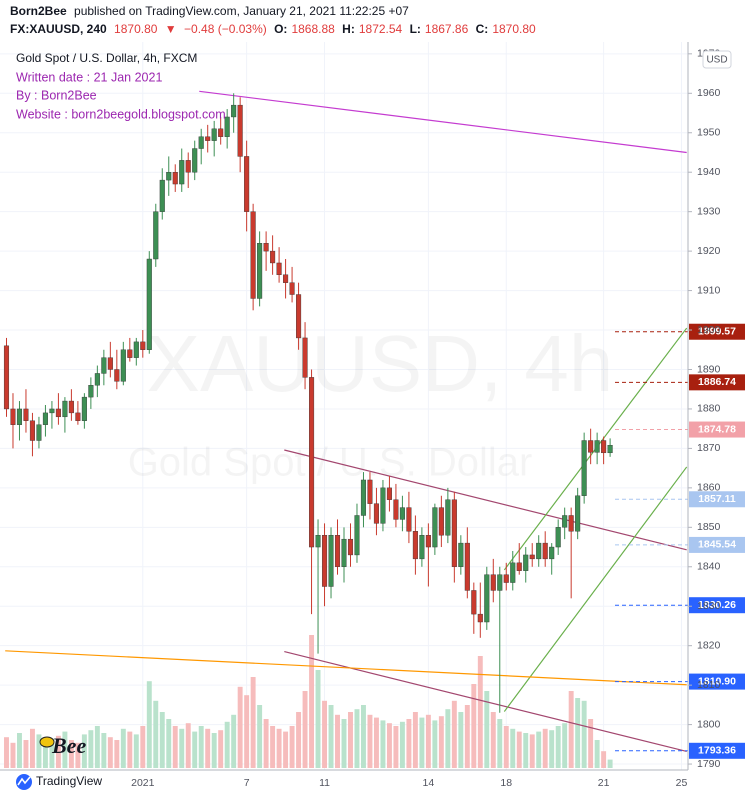  I want to click on symbol: FX:XAUUSD, 240, so click(58, 29).